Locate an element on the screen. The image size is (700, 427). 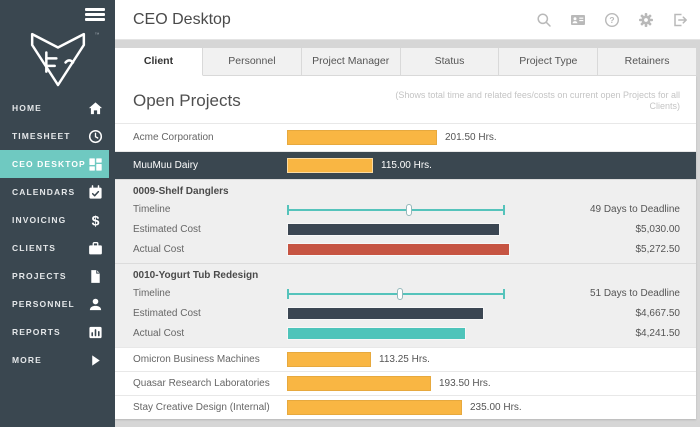
sidebar-item-label: CALENDARS is located at coordinates (44, 192).